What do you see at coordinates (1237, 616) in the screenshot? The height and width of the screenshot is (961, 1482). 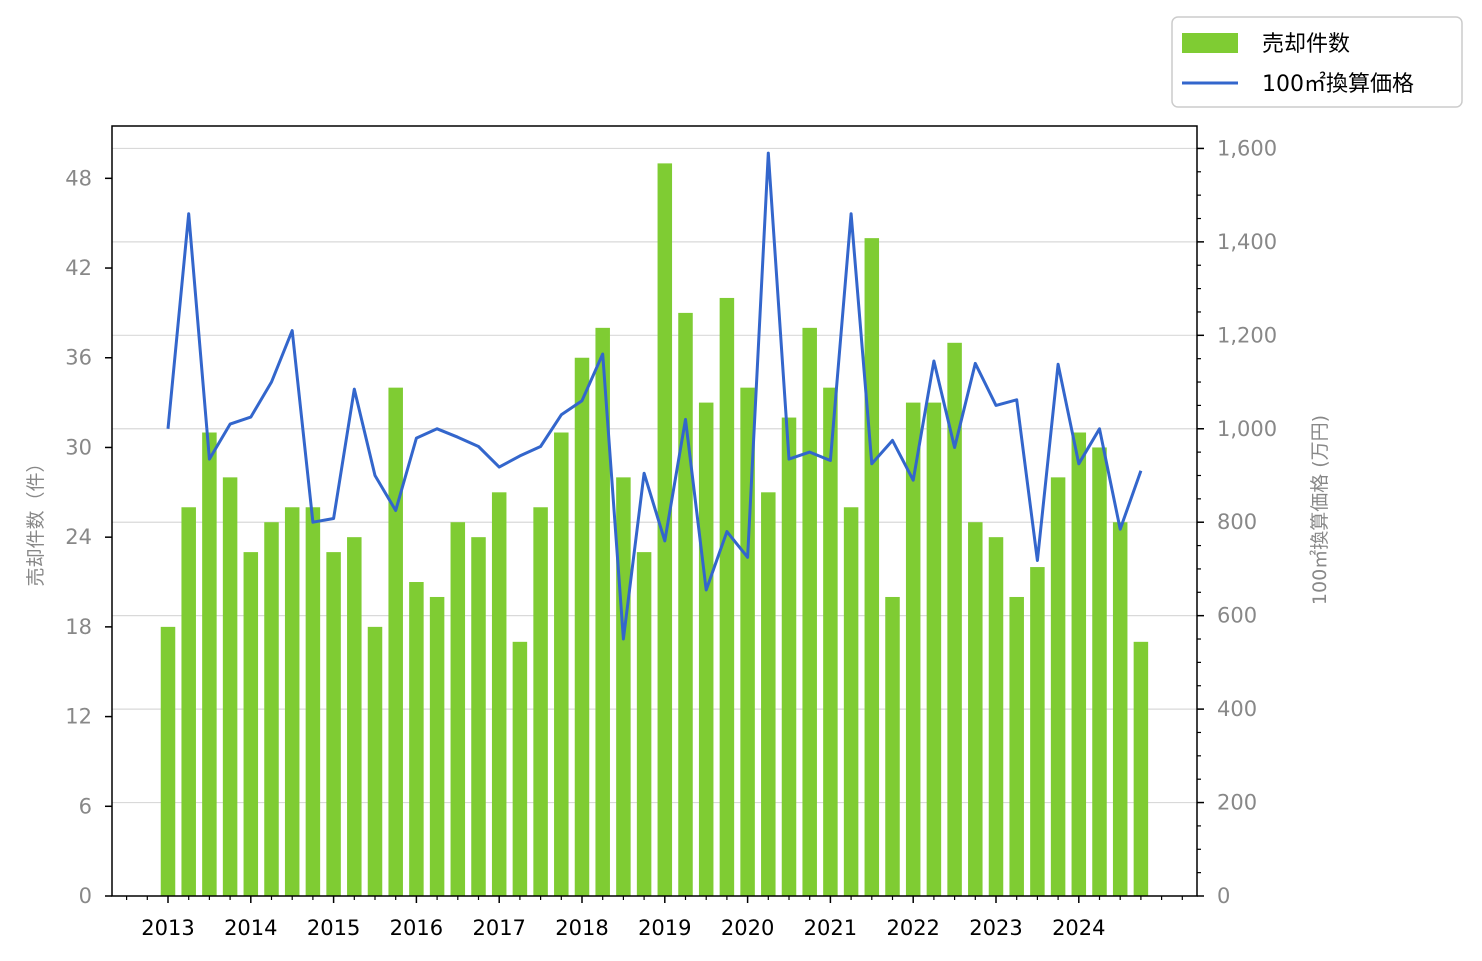 I see `y-right-tick-label: 600` at bounding box center [1237, 616].